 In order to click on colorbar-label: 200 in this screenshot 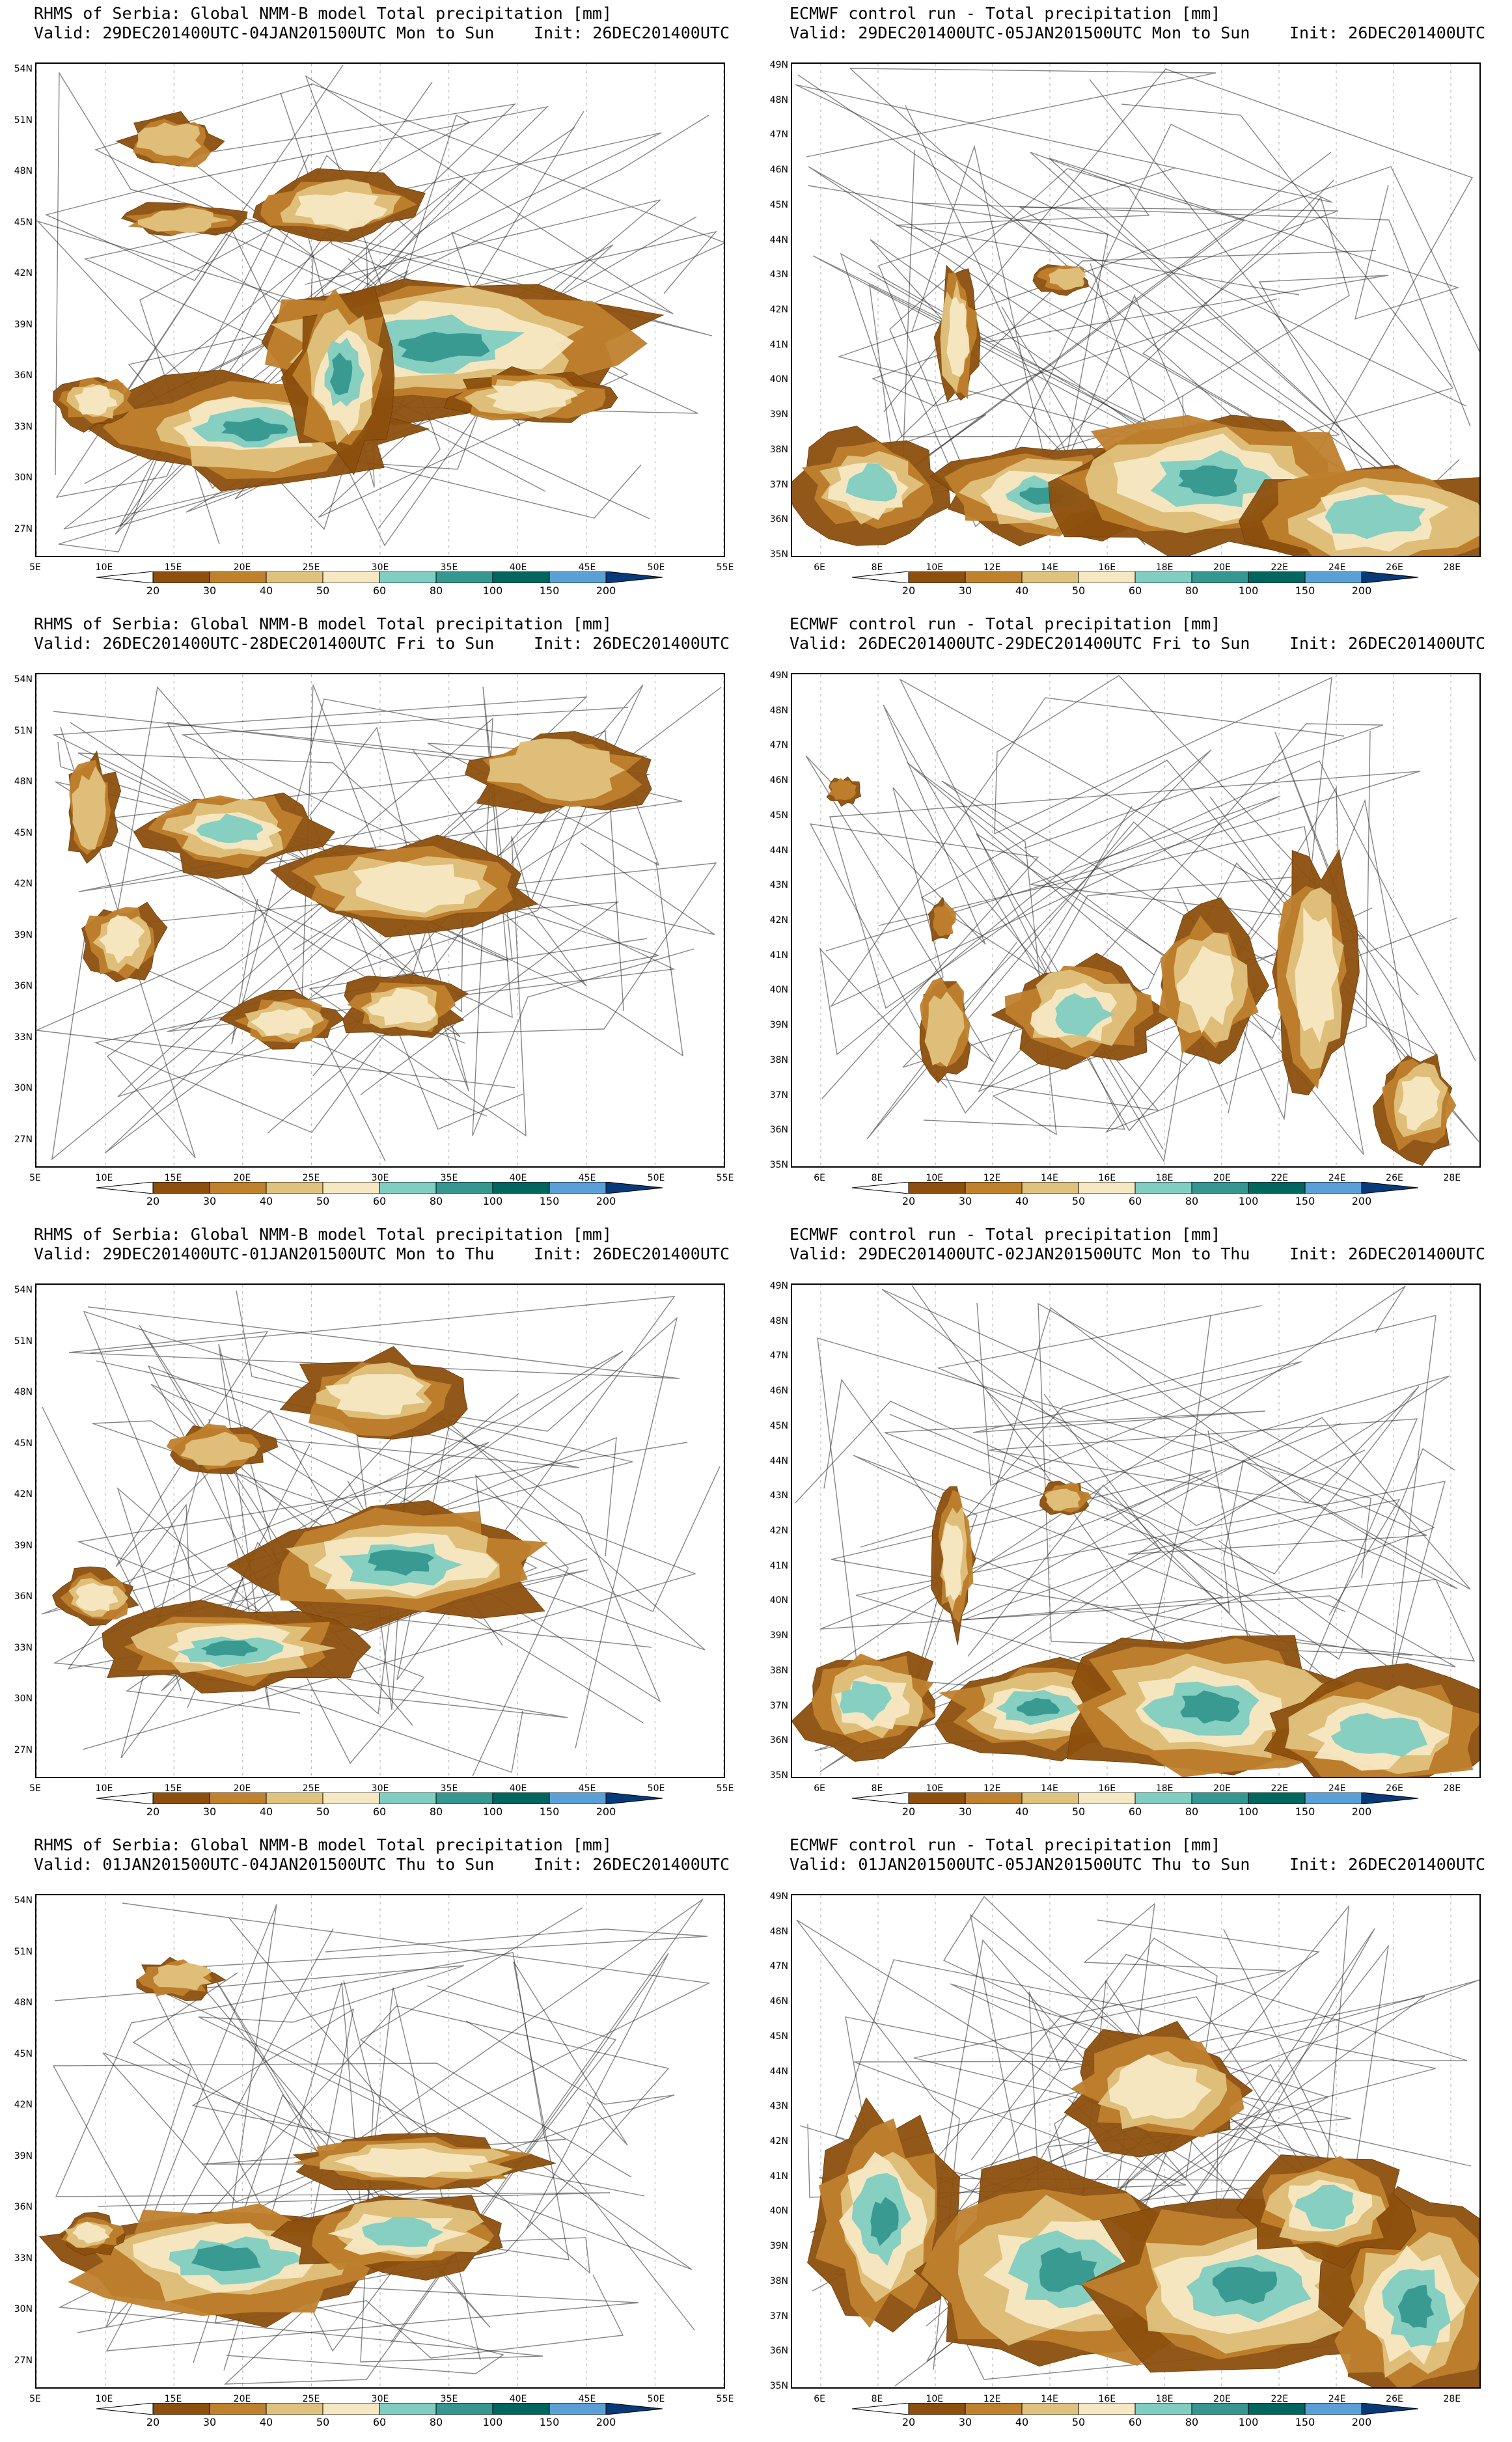, I will do `click(606, 1201)`.